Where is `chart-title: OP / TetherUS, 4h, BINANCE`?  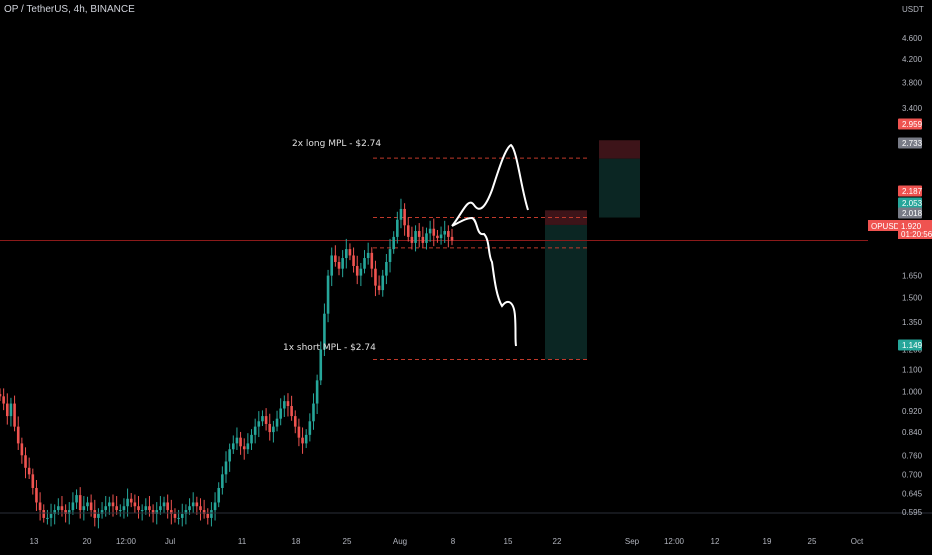
chart-title: OP / TetherUS, 4h, BINANCE is located at coordinates (69, 9).